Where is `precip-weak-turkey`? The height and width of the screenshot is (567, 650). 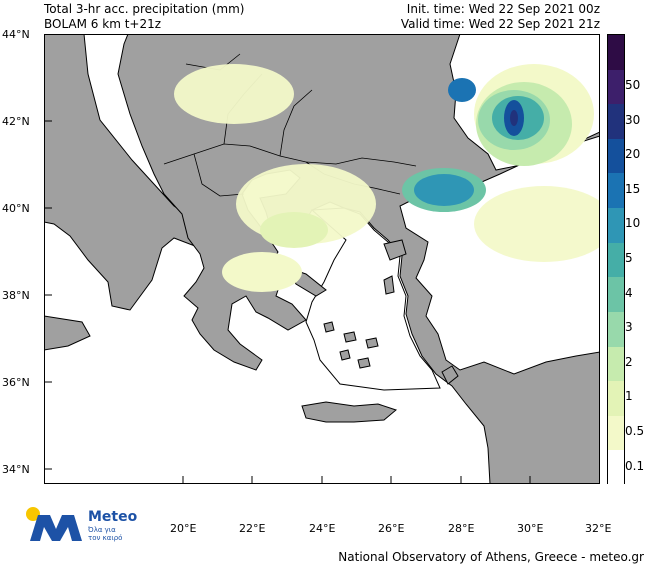
precip-weak-turkey is located at coordinates (537, 224).